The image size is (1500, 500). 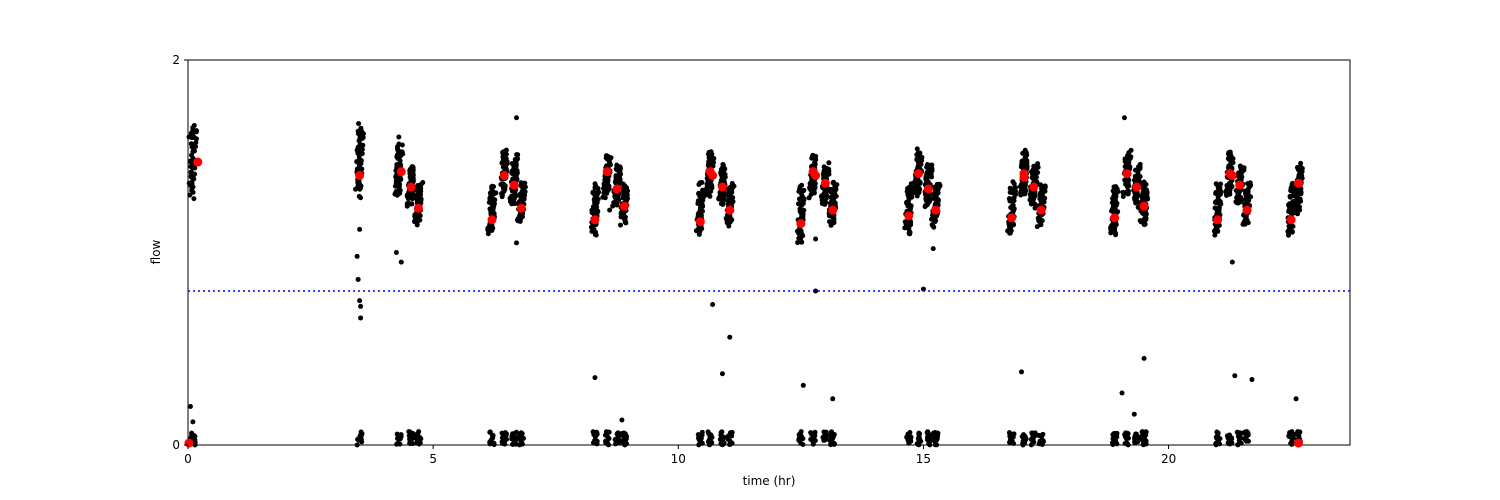 What do you see at coordinates (188, 459) in the screenshot?
I see `x-tick-label: 0` at bounding box center [188, 459].